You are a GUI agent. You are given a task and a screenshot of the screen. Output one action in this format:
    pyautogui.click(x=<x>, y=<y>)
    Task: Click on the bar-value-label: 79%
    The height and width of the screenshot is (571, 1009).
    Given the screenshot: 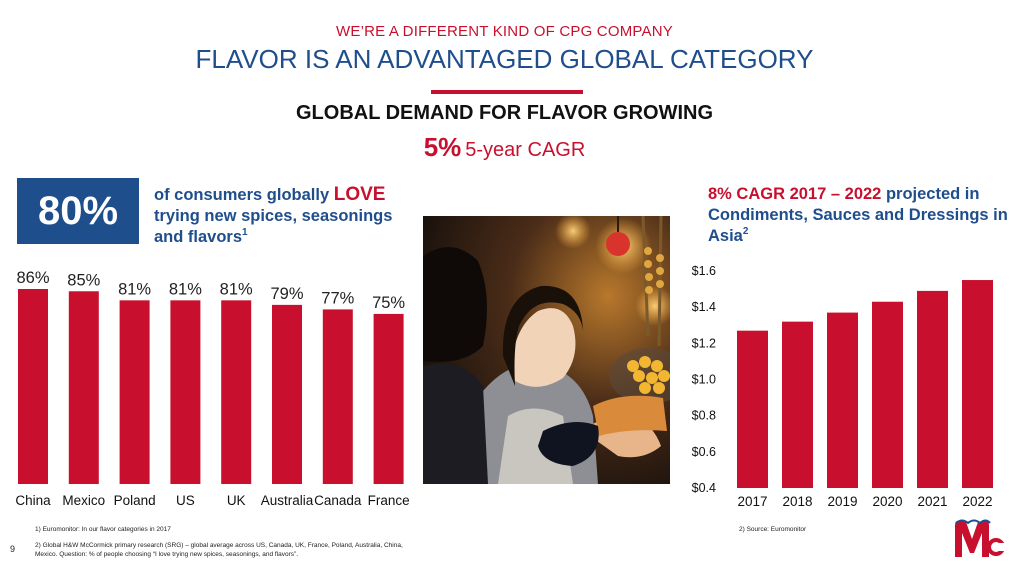 What is the action you would take?
    pyautogui.click(x=286, y=294)
    